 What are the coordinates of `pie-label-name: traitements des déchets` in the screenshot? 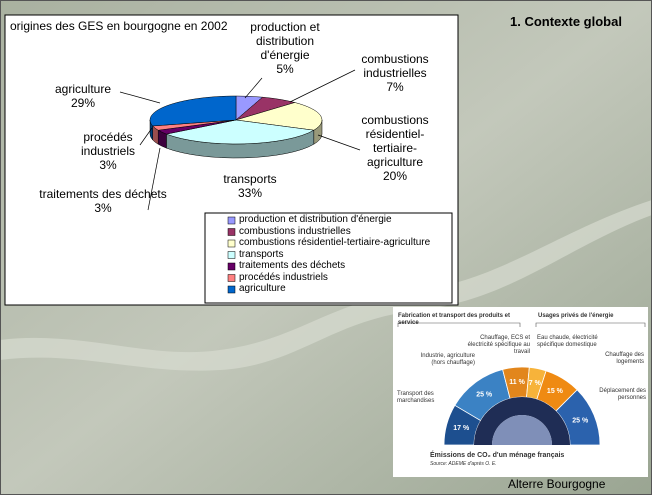 It's located at (103, 194).